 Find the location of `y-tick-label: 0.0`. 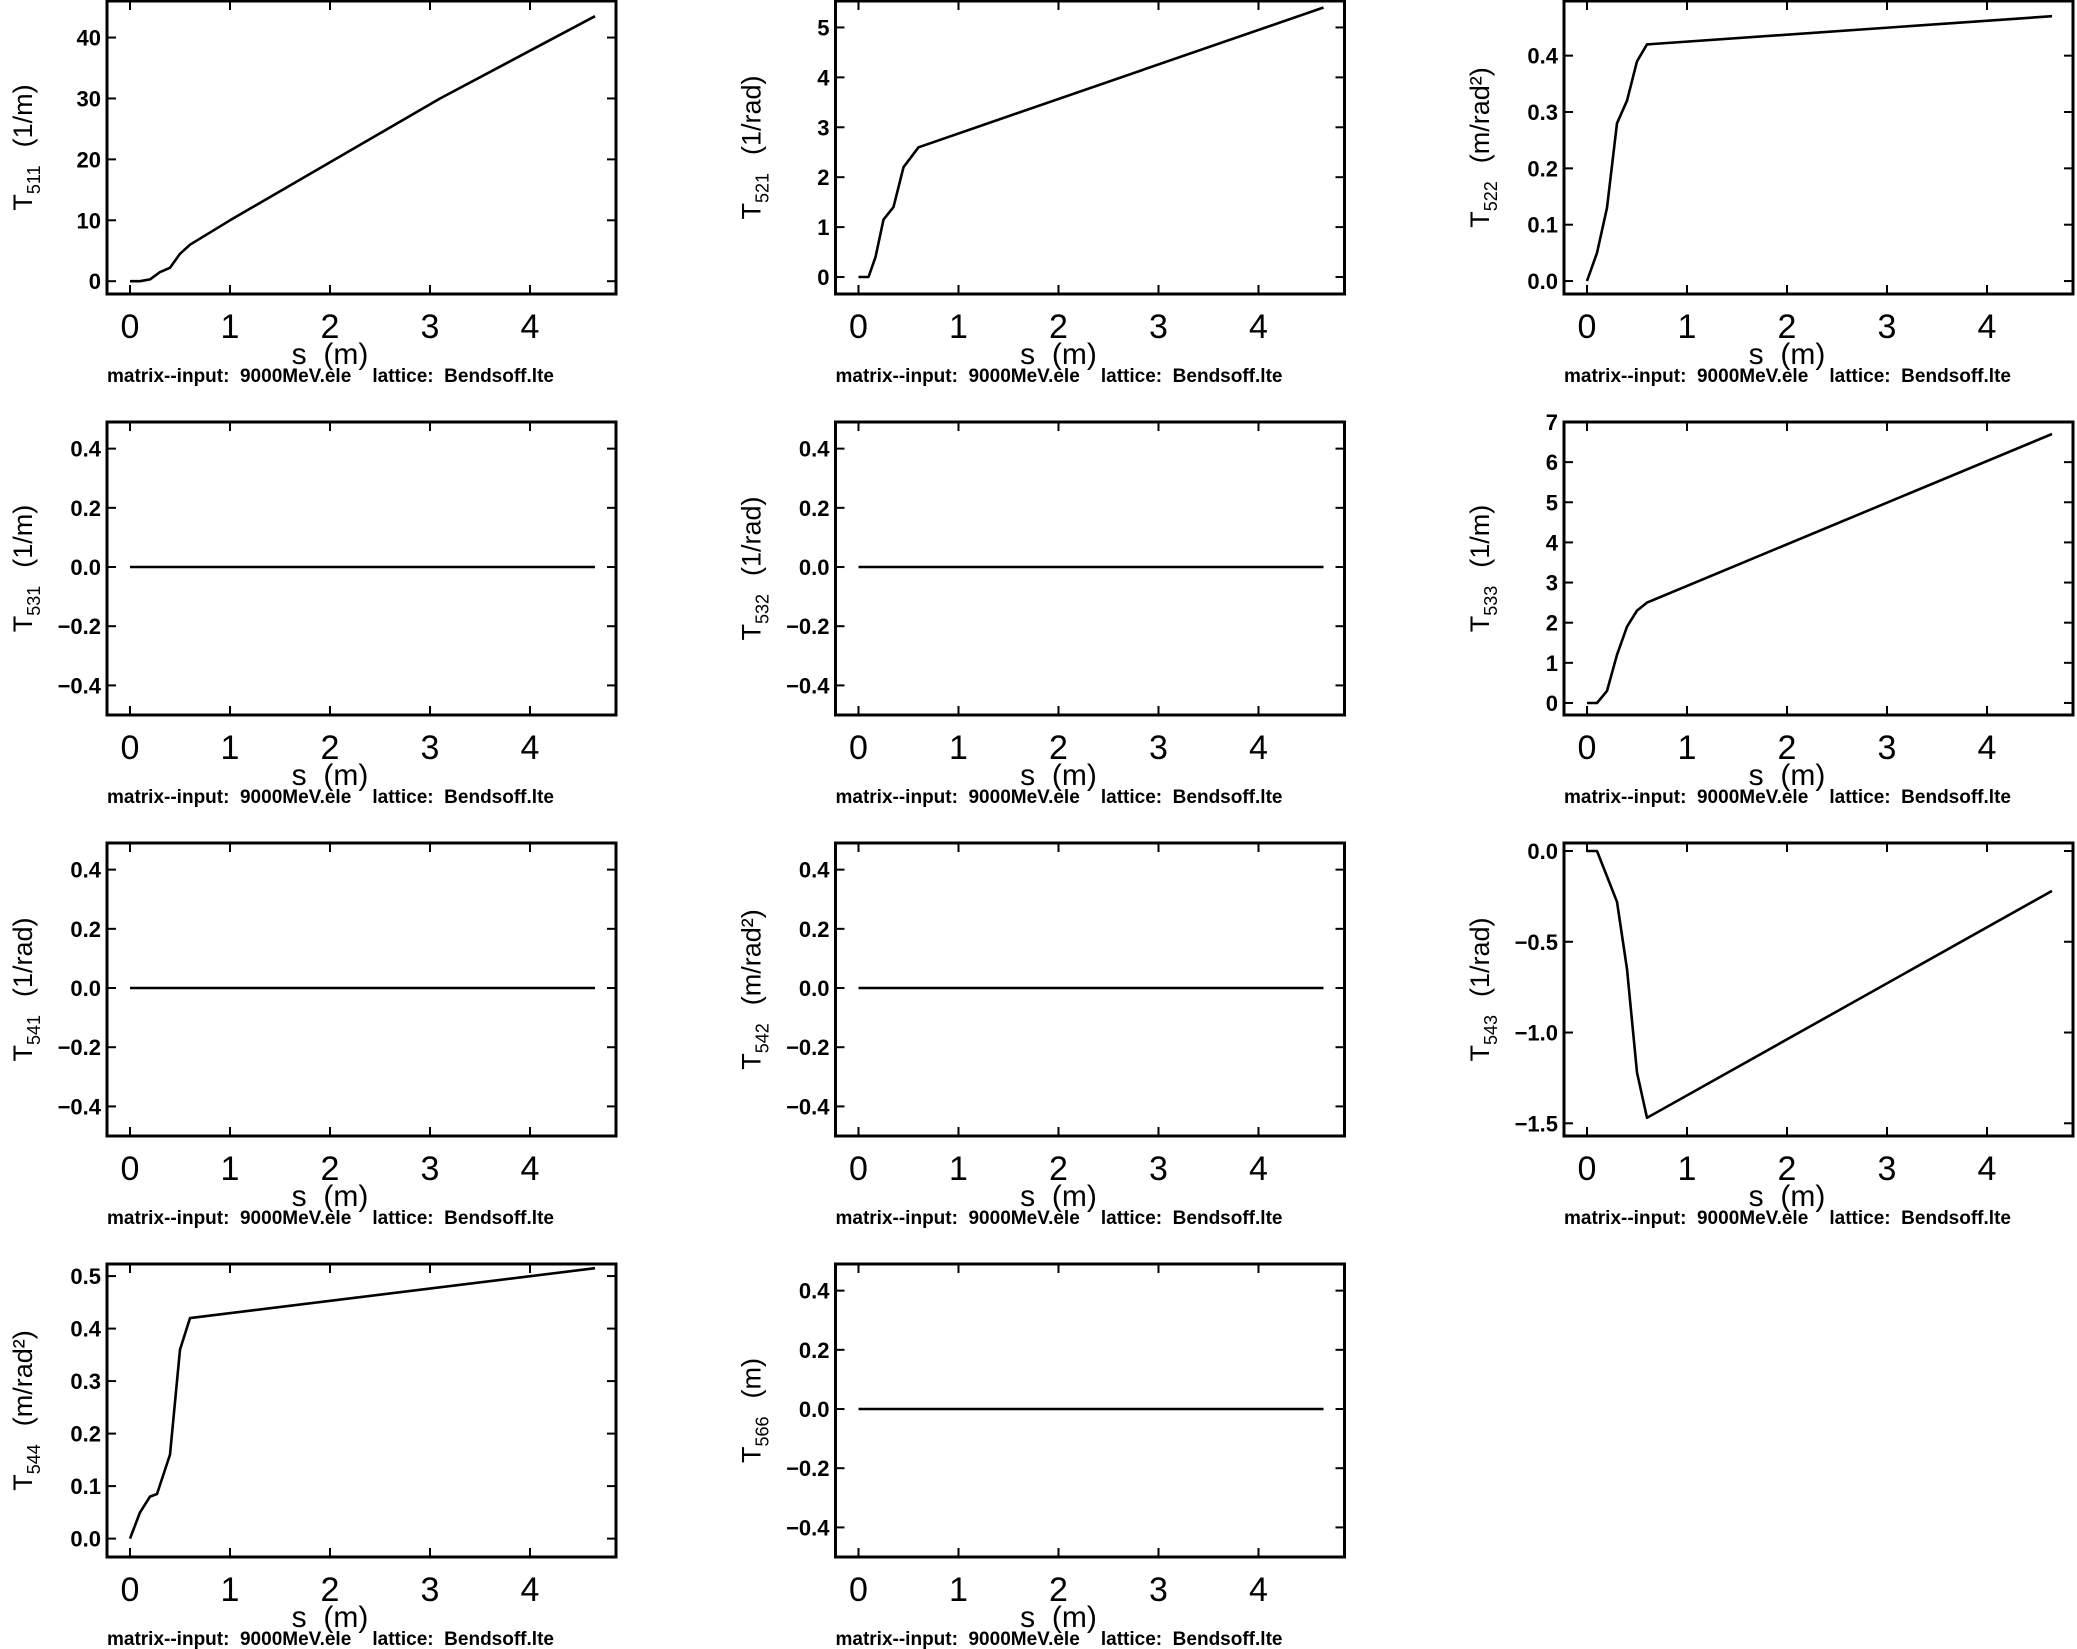

y-tick-label: 0.0 is located at coordinates (1542, 851).